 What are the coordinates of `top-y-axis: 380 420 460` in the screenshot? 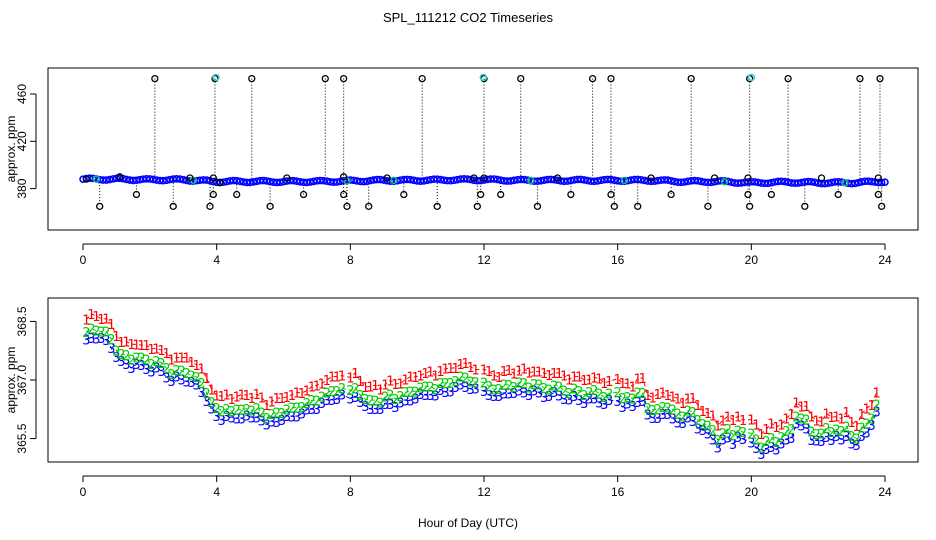 It's located at (26, 141).